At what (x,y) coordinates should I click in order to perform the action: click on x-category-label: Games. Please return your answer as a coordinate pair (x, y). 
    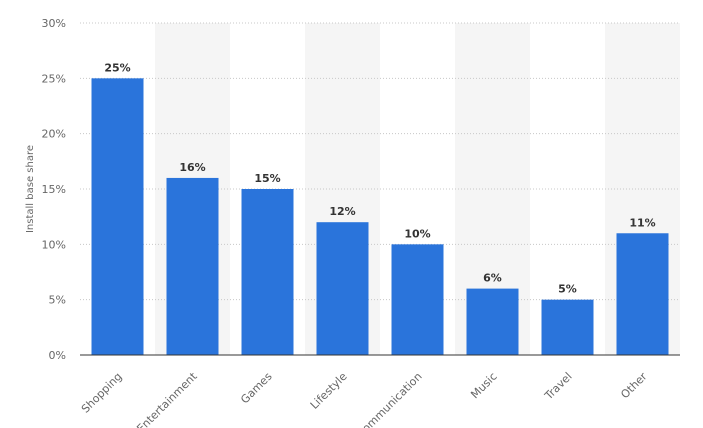
    Looking at the image, I should click on (256, 388).